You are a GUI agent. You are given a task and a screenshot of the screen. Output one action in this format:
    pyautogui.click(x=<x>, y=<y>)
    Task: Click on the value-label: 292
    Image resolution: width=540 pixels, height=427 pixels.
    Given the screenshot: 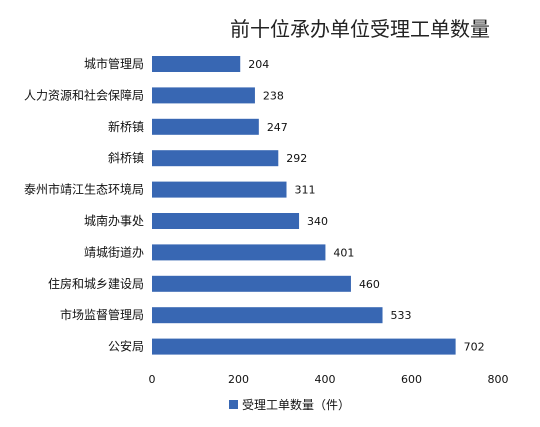 What is the action you would take?
    pyautogui.click(x=296, y=158)
    